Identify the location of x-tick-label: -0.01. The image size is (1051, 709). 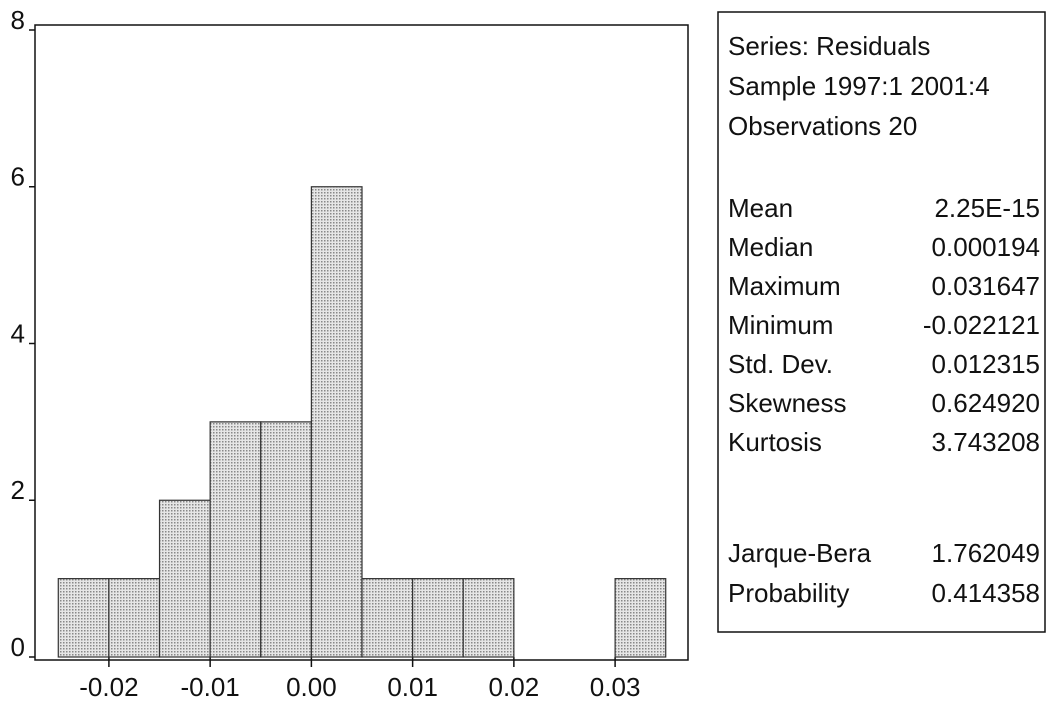
(210, 687).